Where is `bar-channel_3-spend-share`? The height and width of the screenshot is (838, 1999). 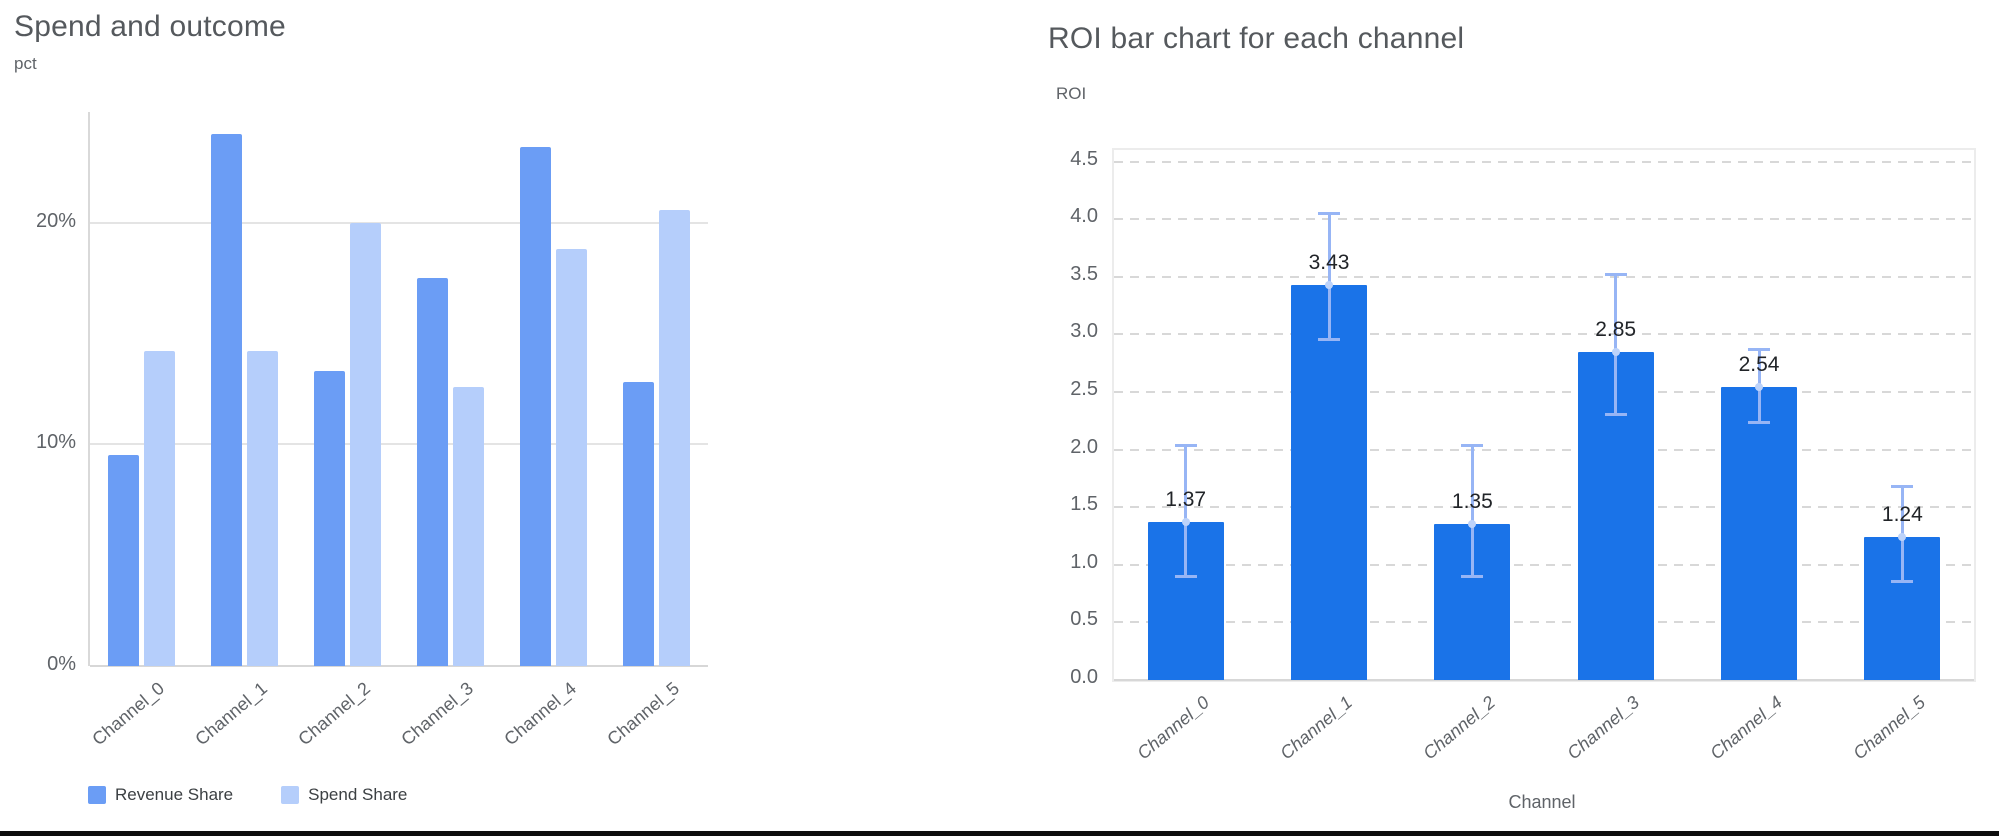
bar-channel_3-spend-share is located at coordinates (468, 526).